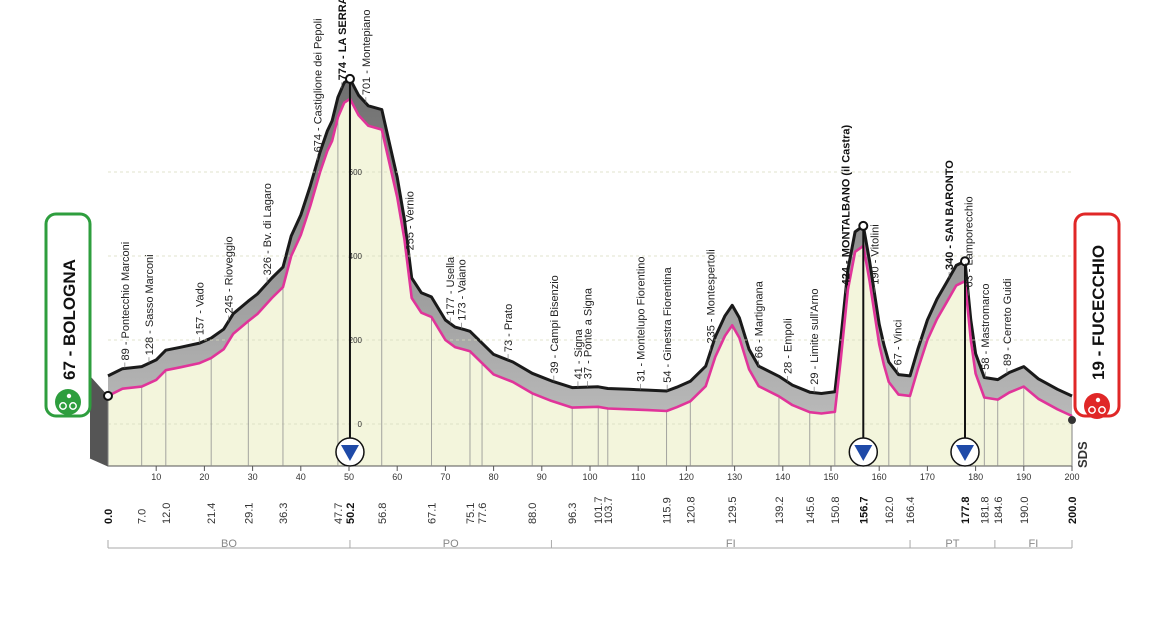 This screenshot has height=642, width=1160. I want to click on town-label: 701 - Montepiano, so click(367, 53).